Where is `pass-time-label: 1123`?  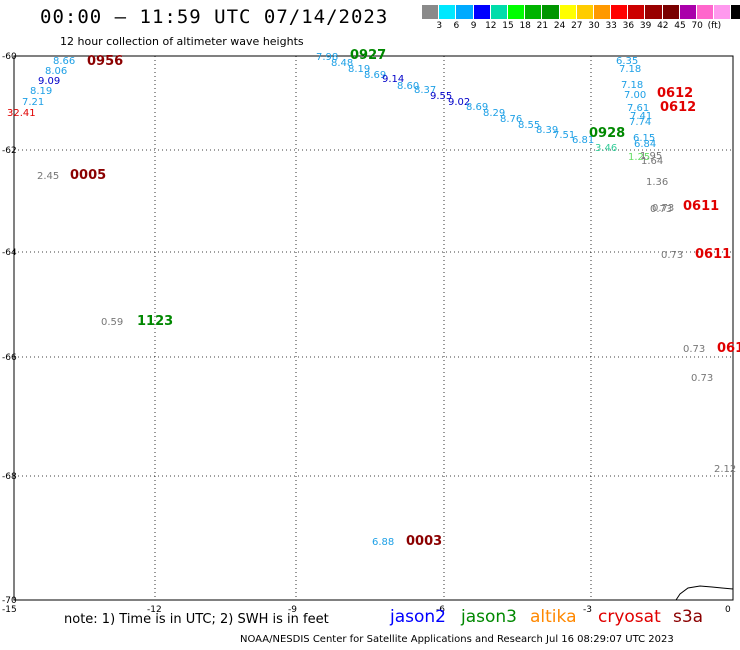
pass-time-label: 1123 is located at coordinates (155, 321).